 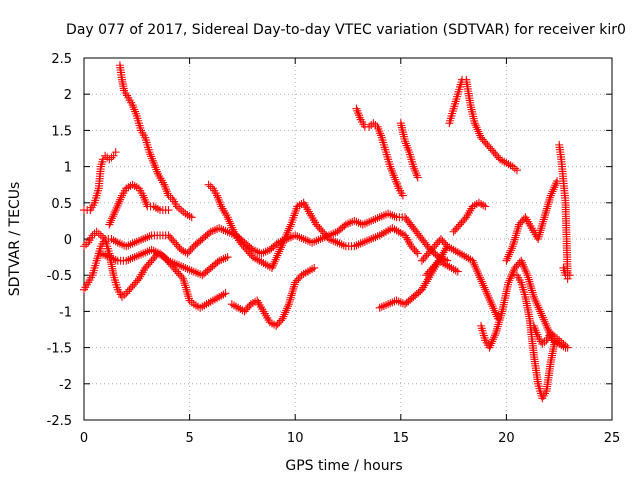 What do you see at coordinates (68, 240) in the screenshot?
I see `y-tick-label: 0` at bounding box center [68, 240].